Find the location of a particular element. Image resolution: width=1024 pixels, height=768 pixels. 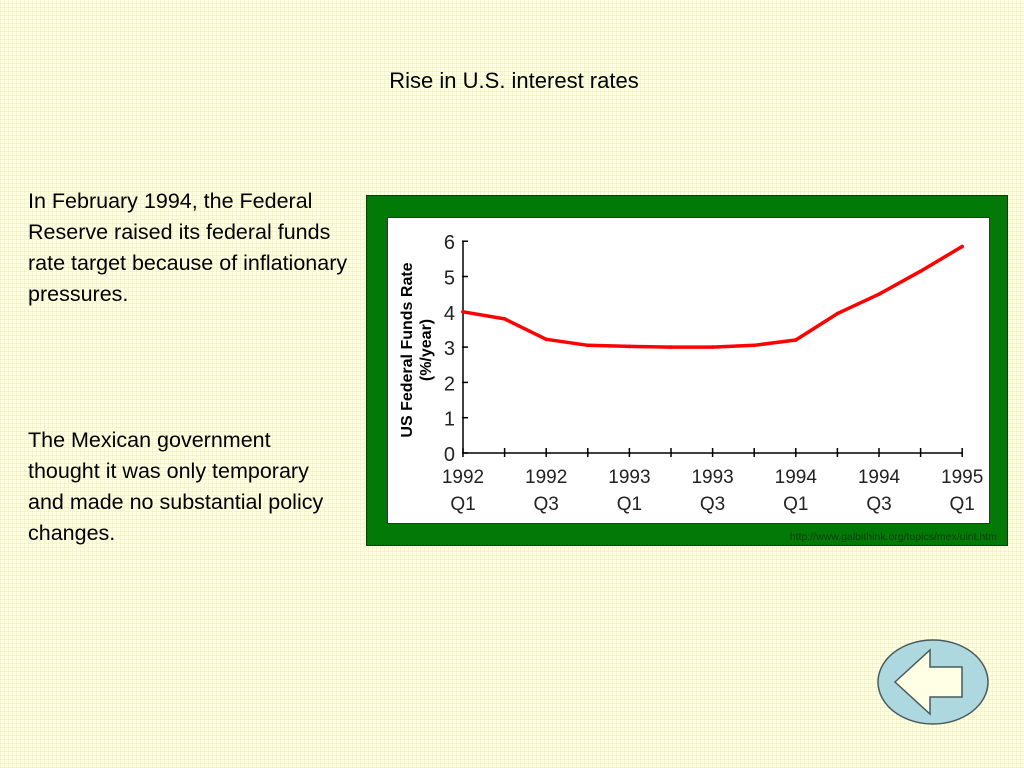

y-tick-label: 2 is located at coordinates (449, 384).